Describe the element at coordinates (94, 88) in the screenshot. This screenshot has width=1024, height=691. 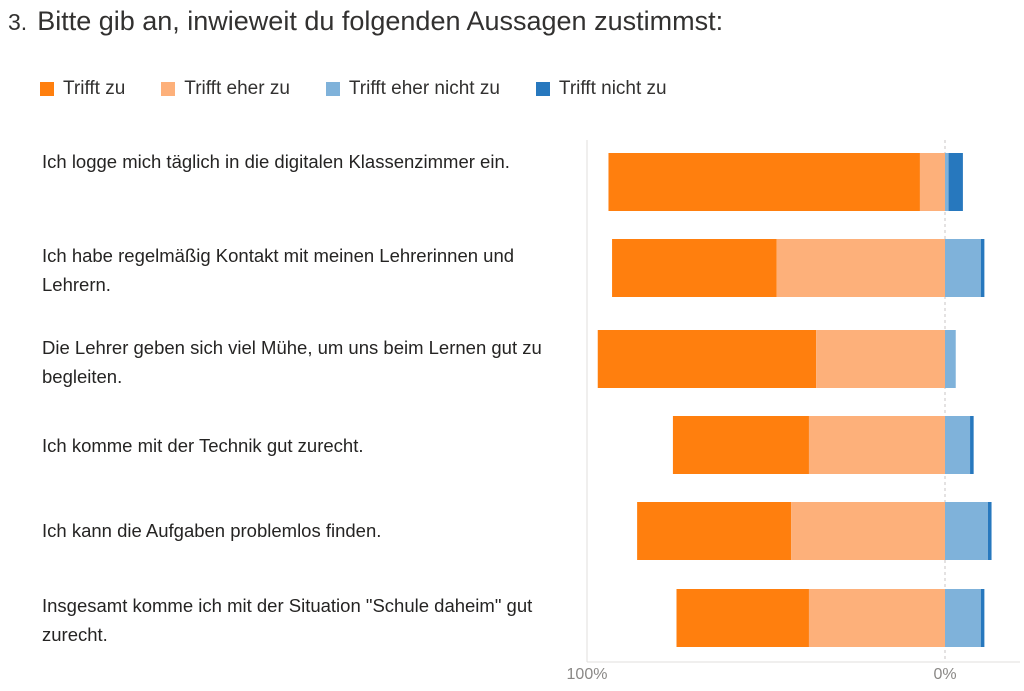
I see `legend-label: Trifft zu` at that location.